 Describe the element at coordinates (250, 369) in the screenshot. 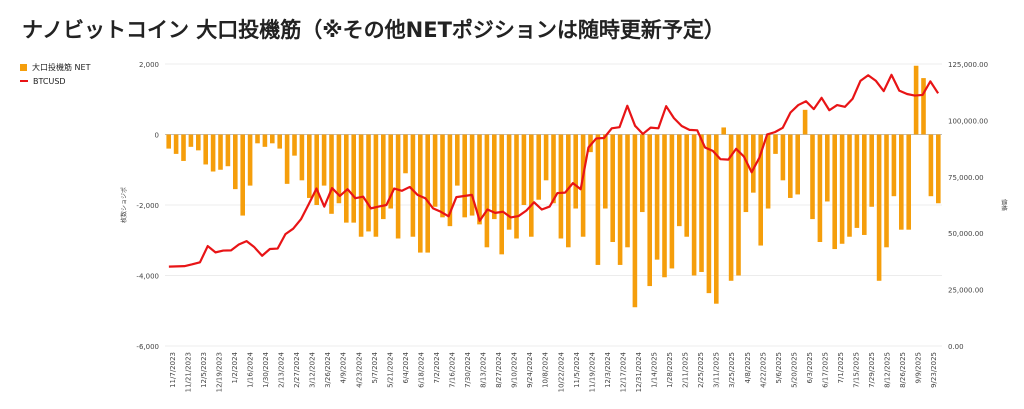

I see `x-tick-label: 1/16/2024` at that location.